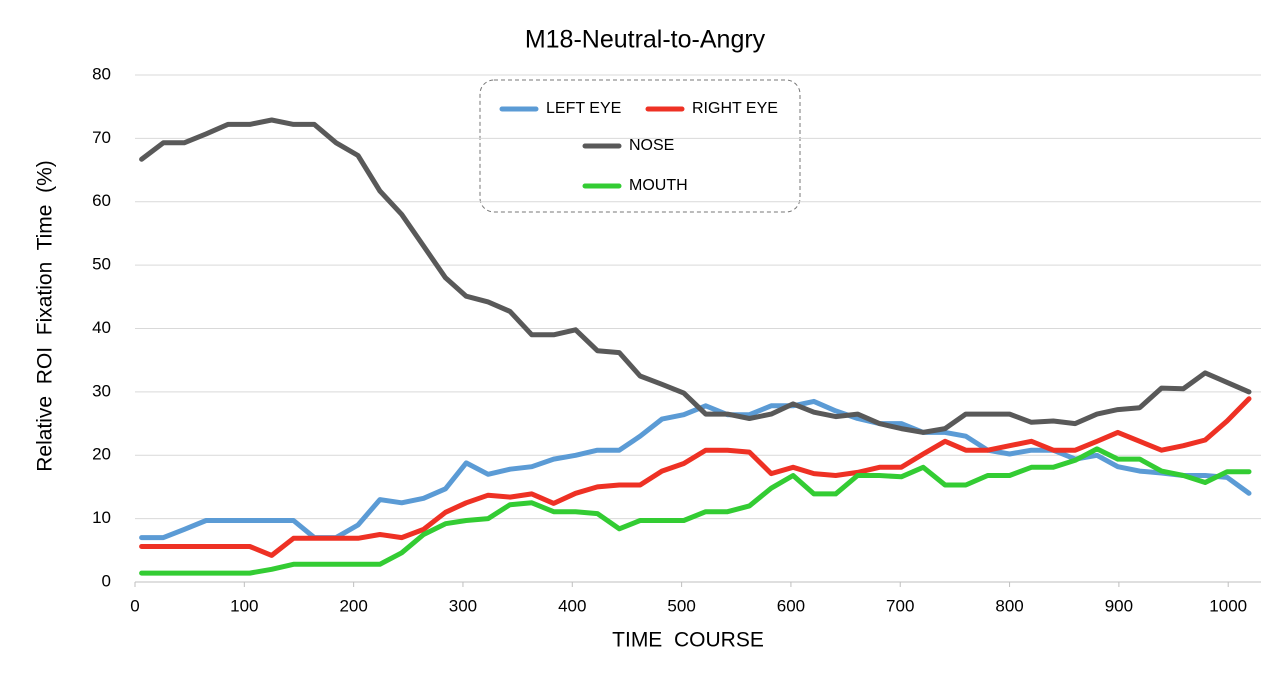 The height and width of the screenshot is (676, 1278). What do you see at coordinates (735, 108) in the screenshot?
I see `legend-label: RIGHT EYE` at bounding box center [735, 108].